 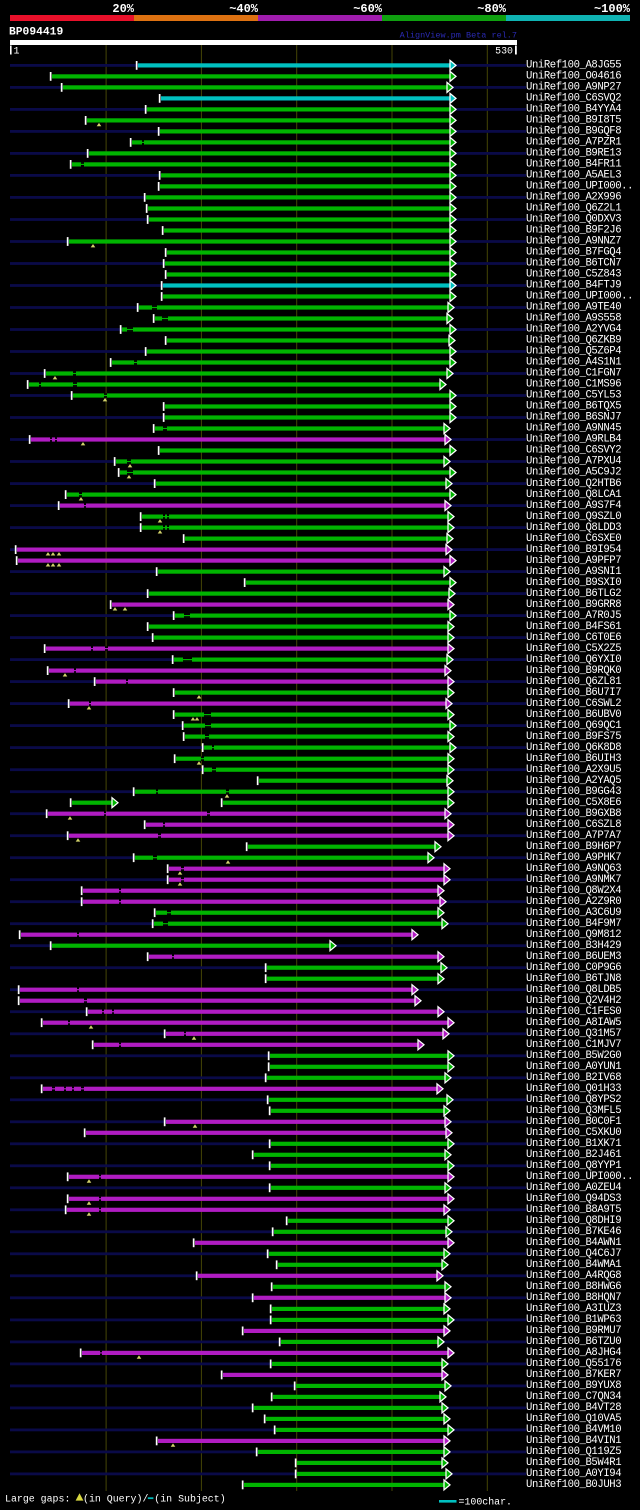 What do you see at coordinates (573, 1133) in the screenshot?
I see `svg-text: UniRef100_C5XKU0` at bounding box center [573, 1133].